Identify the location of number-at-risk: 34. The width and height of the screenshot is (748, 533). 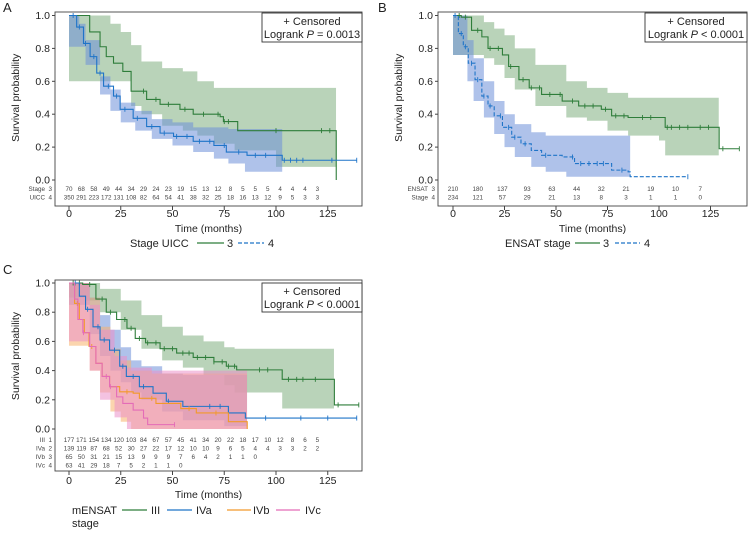
(132, 189).